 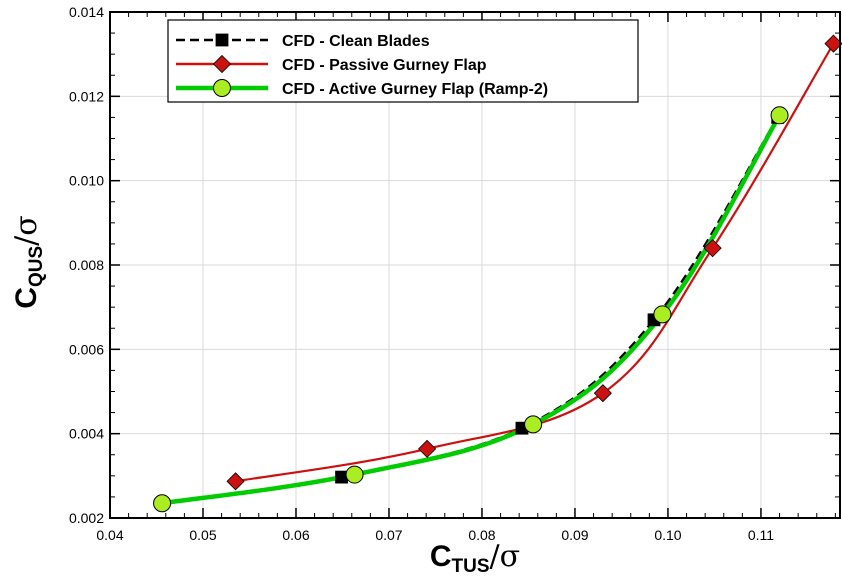 What do you see at coordinates (295, 535) in the screenshot?
I see `x-tick-label: 0.06` at bounding box center [295, 535].